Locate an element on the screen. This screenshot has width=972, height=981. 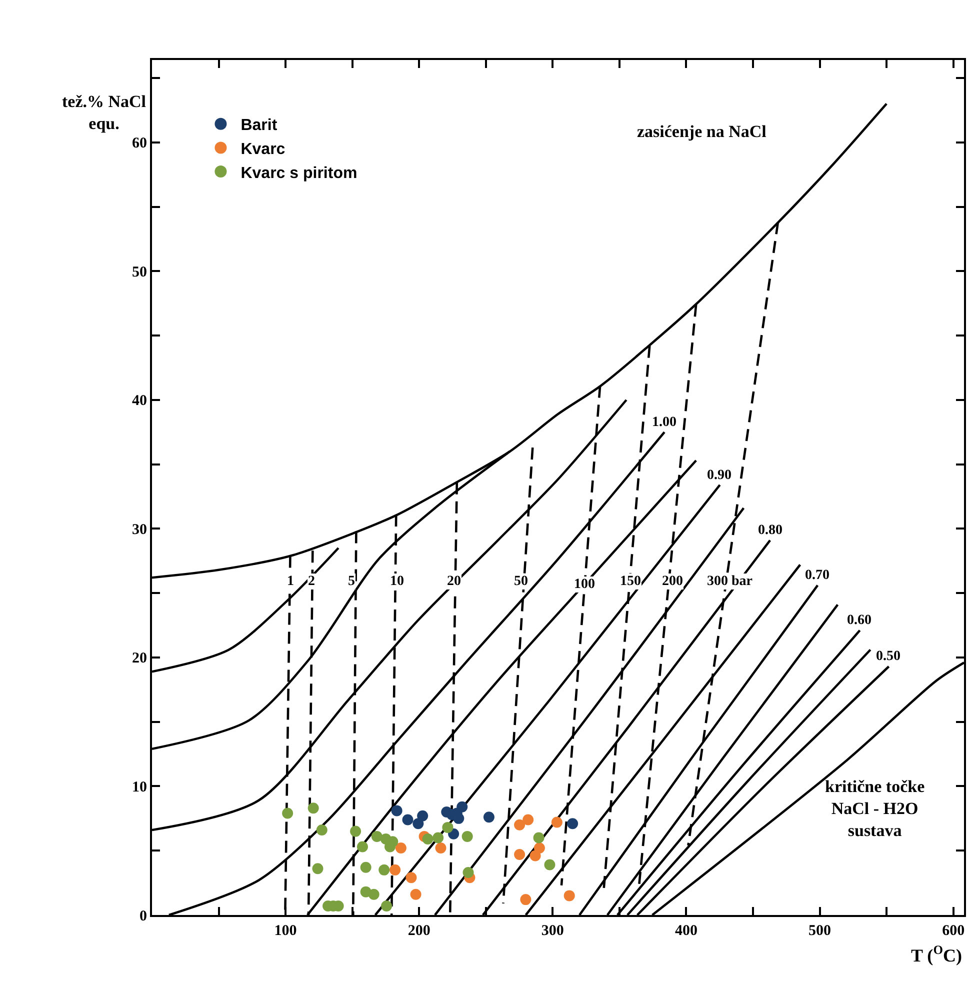
x-tick-label: 500 is located at coordinates (820, 931).